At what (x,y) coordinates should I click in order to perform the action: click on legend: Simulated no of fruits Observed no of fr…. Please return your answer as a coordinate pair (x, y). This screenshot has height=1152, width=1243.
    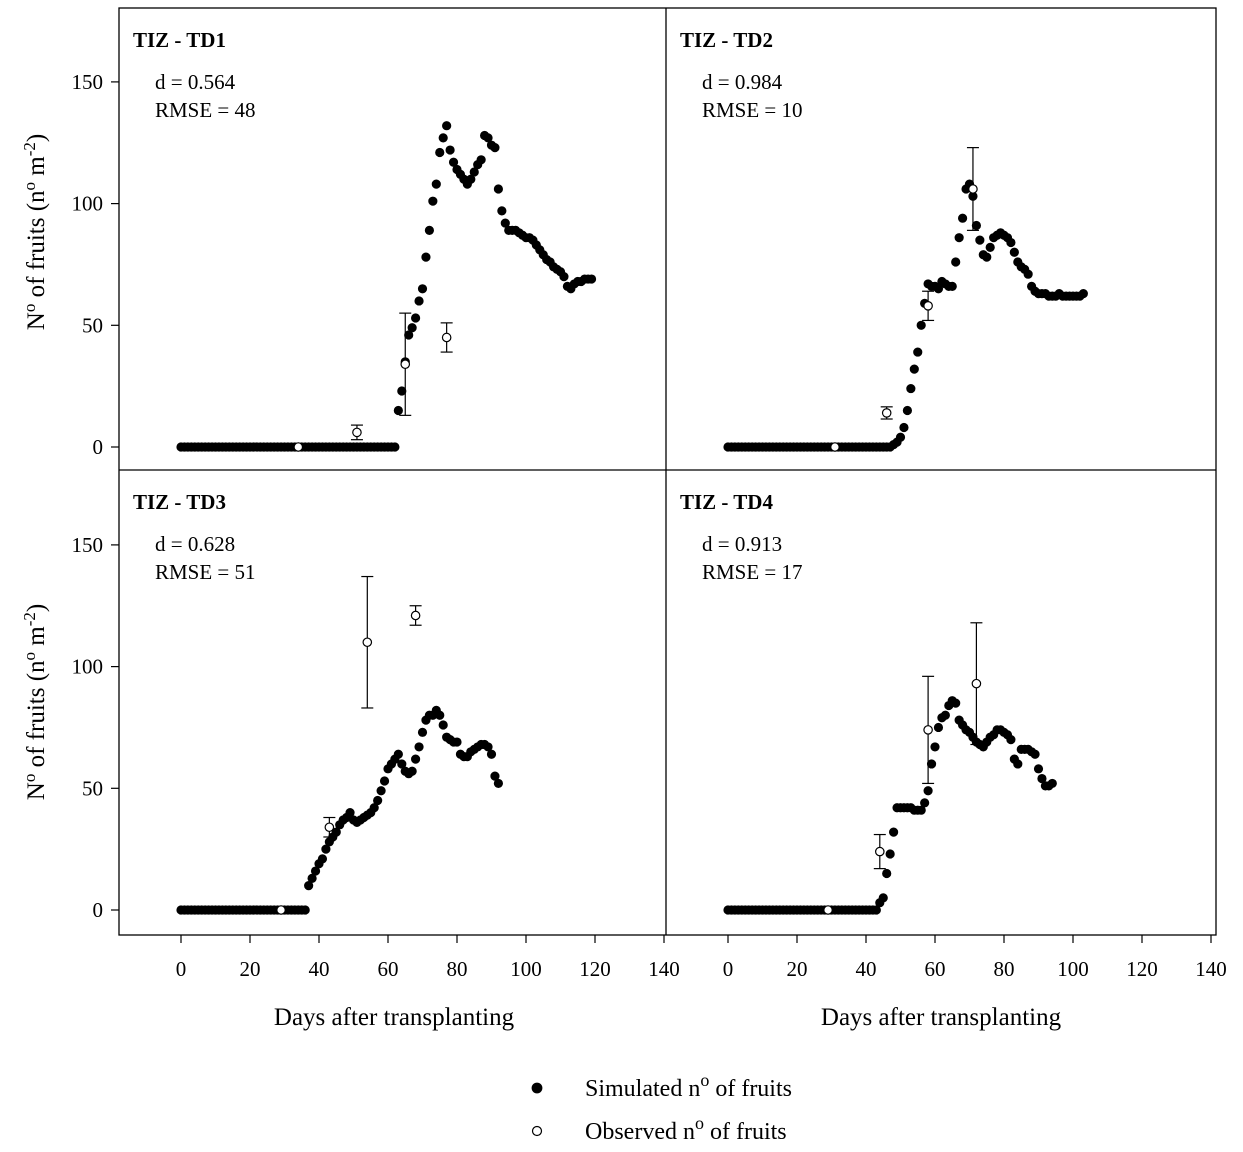
    Looking at the image, I should click on (661, 1107).